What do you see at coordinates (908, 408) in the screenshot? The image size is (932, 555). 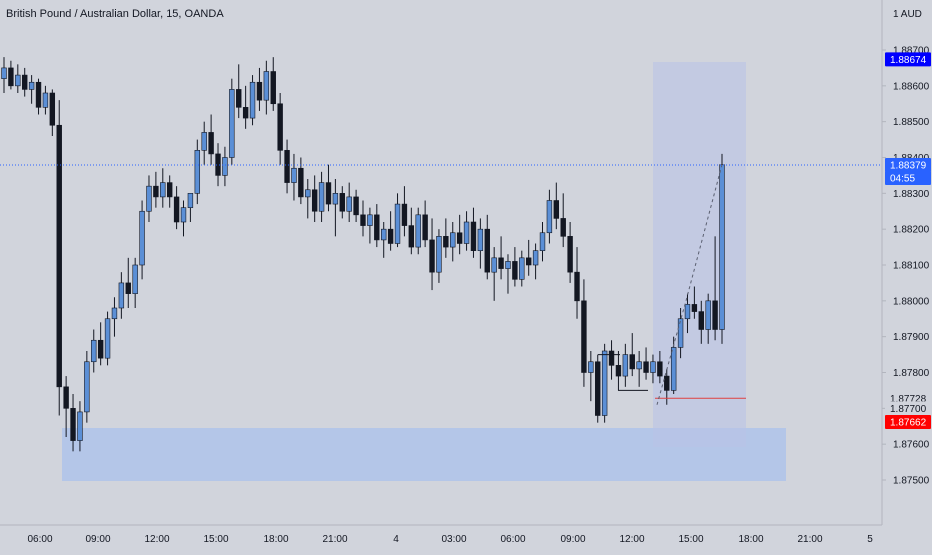 I see `price-tag-level2: 1.87700` at bounding box center [908, 408].